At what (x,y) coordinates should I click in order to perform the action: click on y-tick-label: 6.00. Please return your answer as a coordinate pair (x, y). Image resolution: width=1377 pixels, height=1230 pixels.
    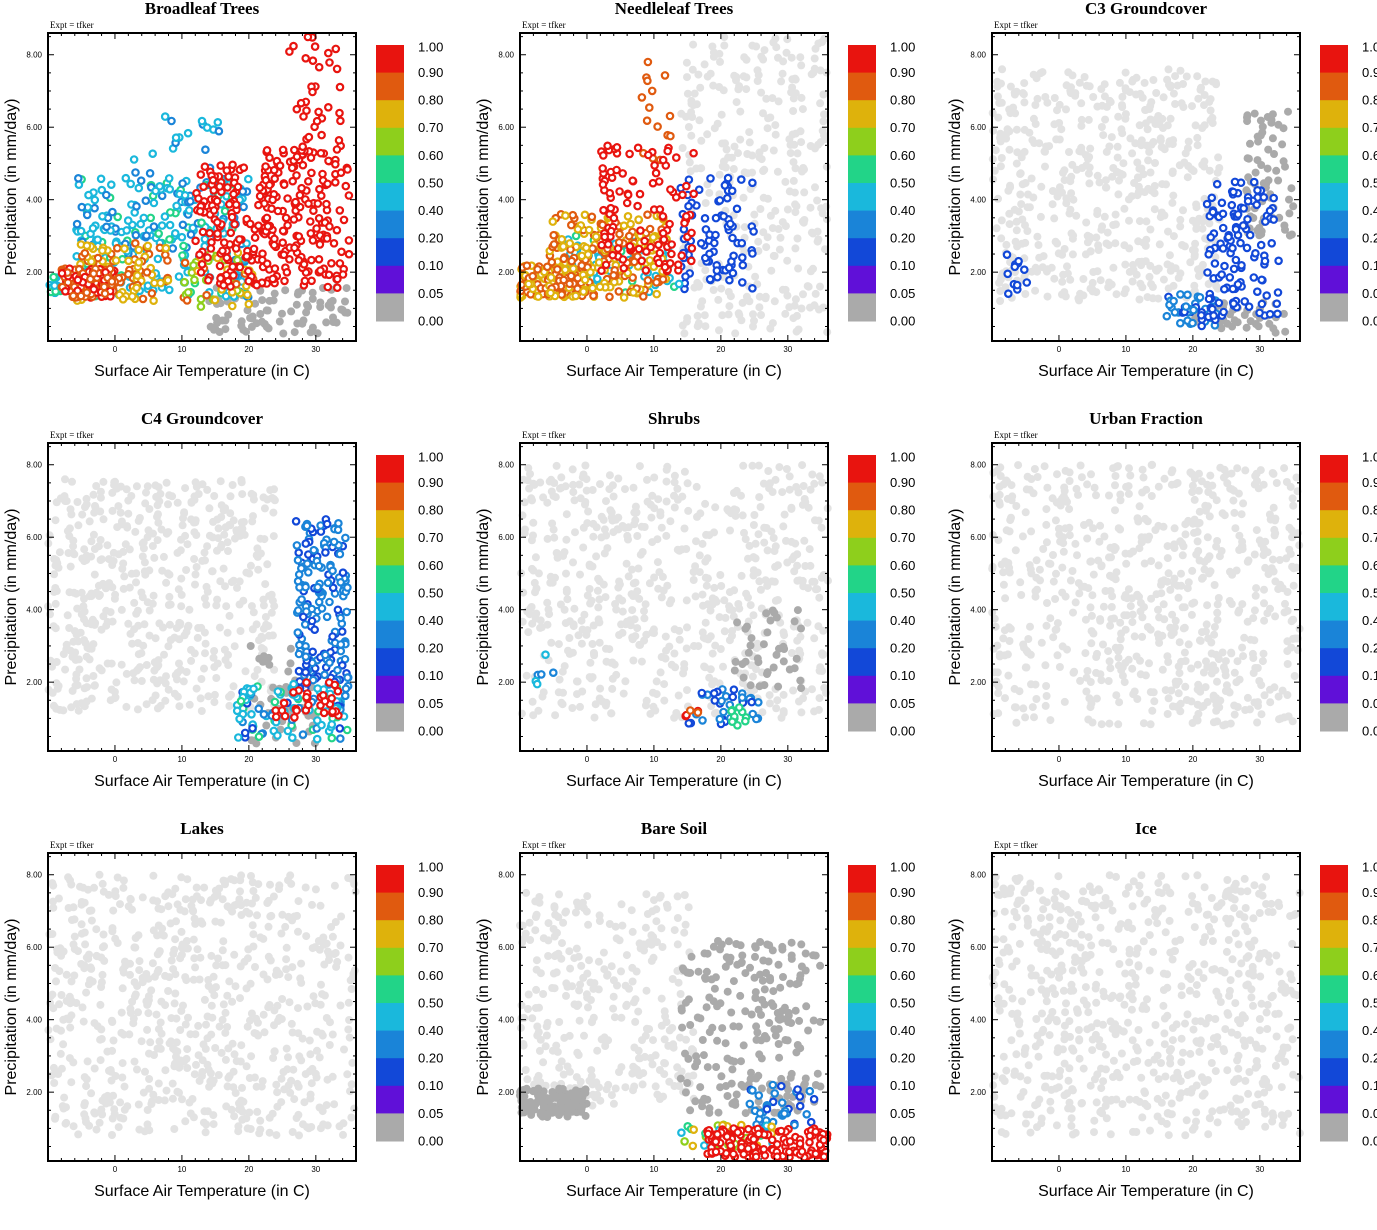
    Looking at the image, I should click on (978, 127).